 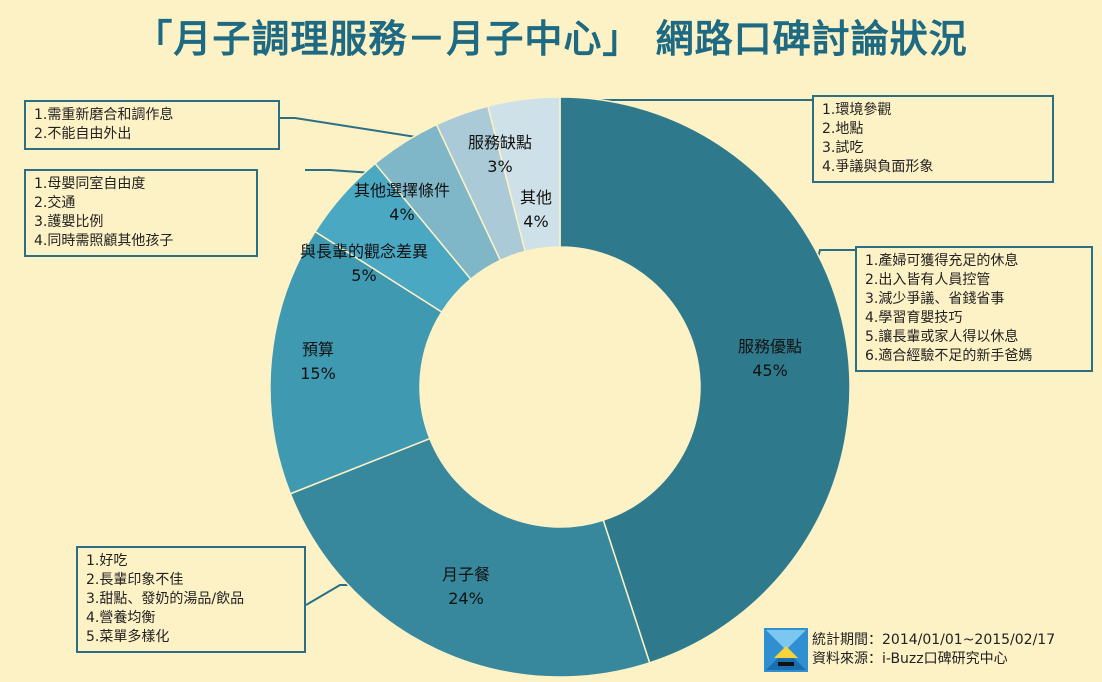 What do you see at coordinates (942, 261) in the screenshot?
I see `note-item: 1.產婦可獲得充足的休息` at bounding box center [942, 261].